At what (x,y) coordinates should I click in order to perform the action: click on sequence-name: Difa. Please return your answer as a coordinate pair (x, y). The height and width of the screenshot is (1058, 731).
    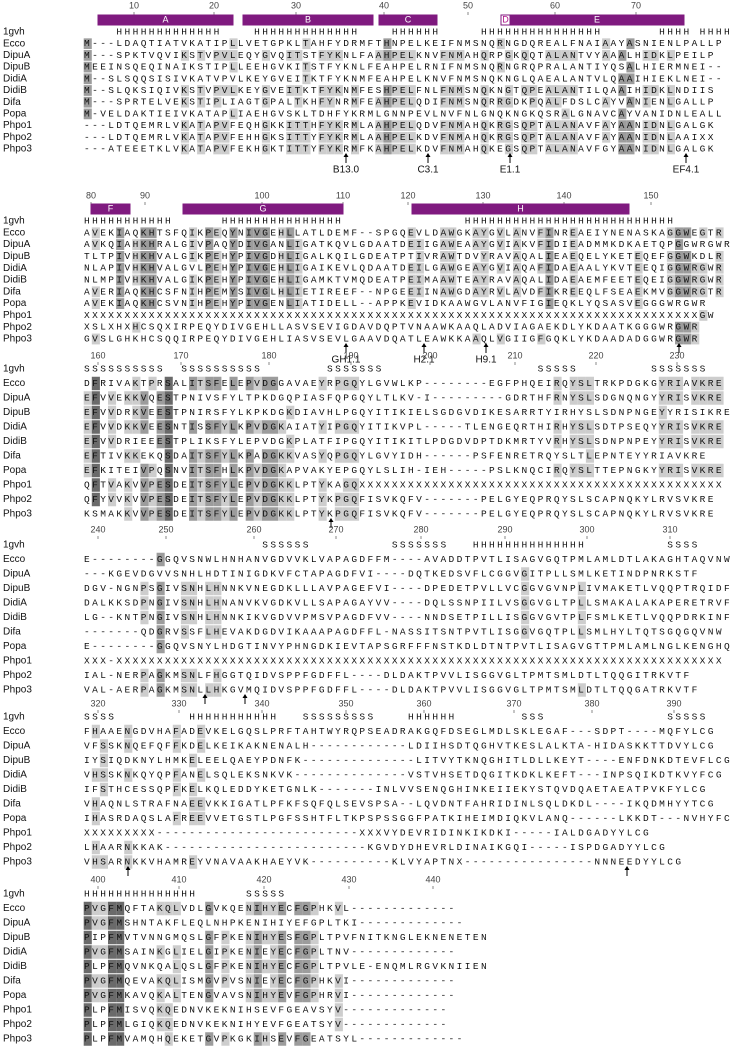
    Looking at the image, I should click on (12, 804).